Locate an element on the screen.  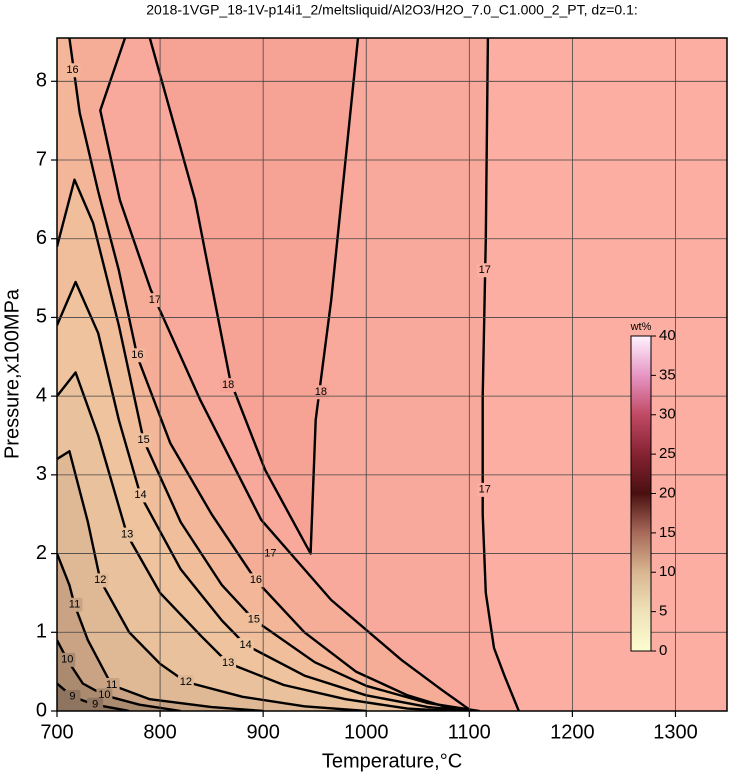
y-tick-label: 3 is located at coordinates (41, 474).